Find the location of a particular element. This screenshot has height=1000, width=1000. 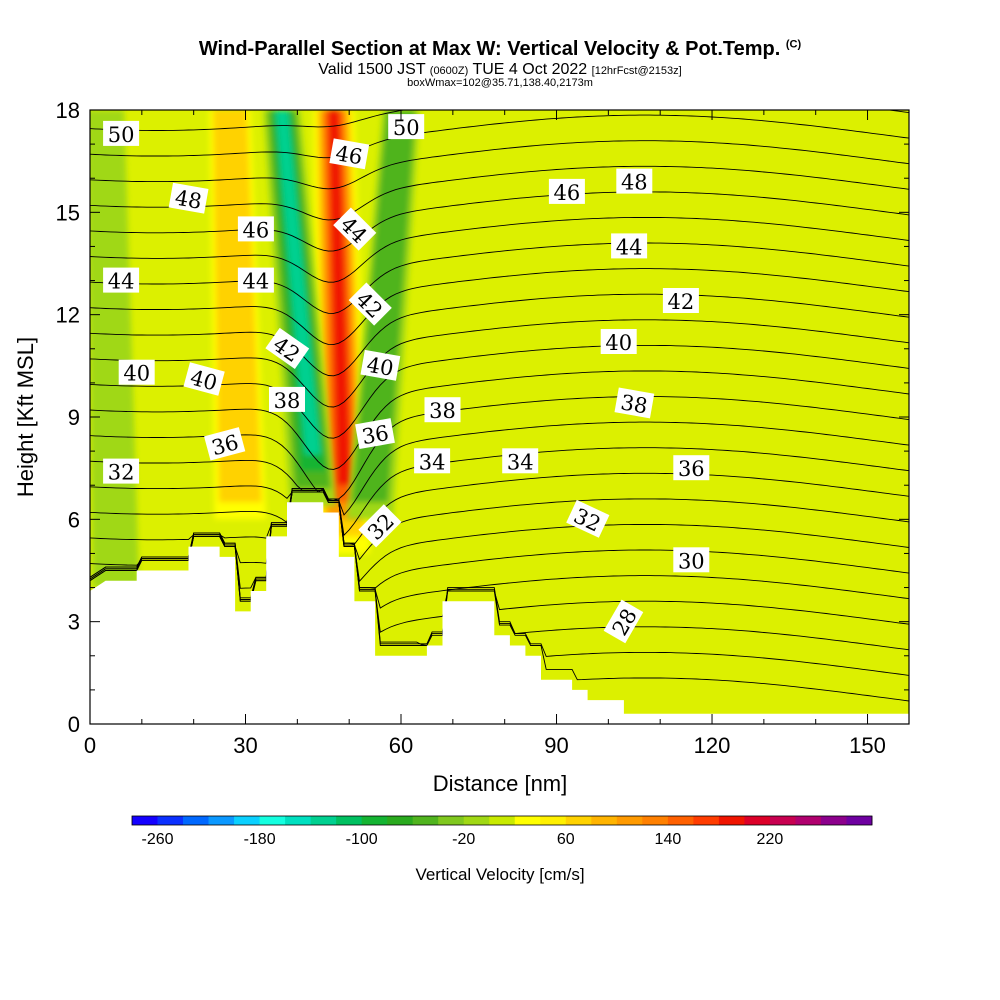

contour-label-text: 42 is located at coordinates (681, 302).